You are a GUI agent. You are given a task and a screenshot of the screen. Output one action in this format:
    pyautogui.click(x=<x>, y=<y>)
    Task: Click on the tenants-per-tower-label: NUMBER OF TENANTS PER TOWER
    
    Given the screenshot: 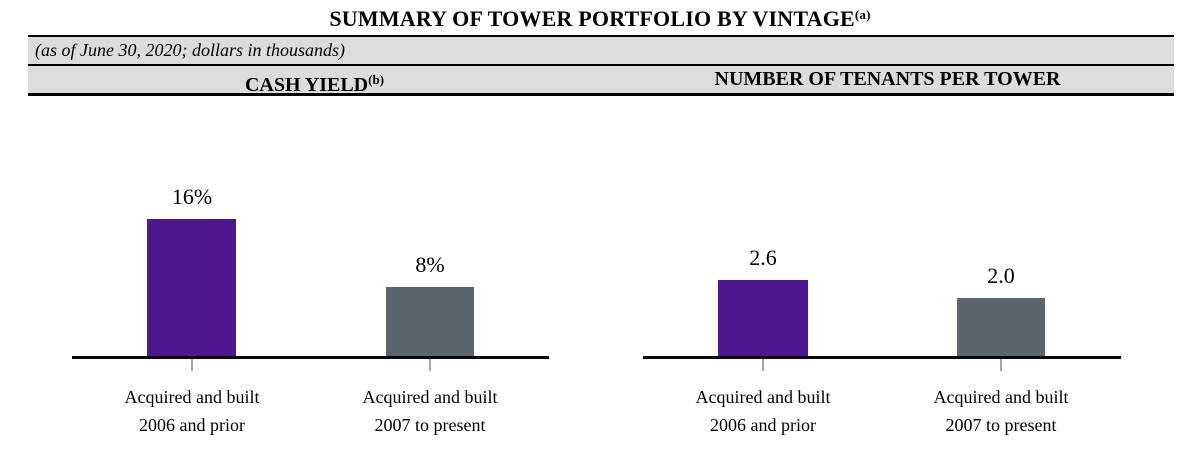 What is the action you would take?
    pyautogui.click(x=887, y=79)
    